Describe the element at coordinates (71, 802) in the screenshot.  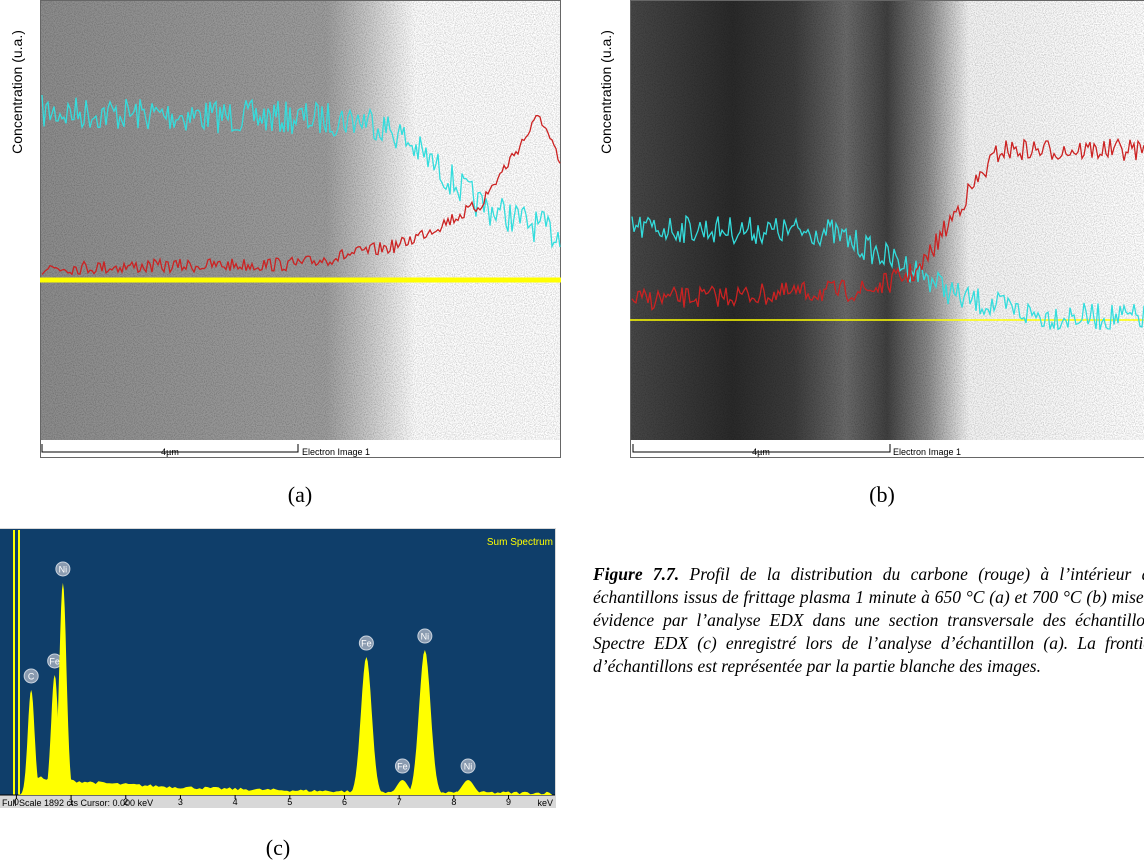
I see `x-tick-label: 1` at that location.